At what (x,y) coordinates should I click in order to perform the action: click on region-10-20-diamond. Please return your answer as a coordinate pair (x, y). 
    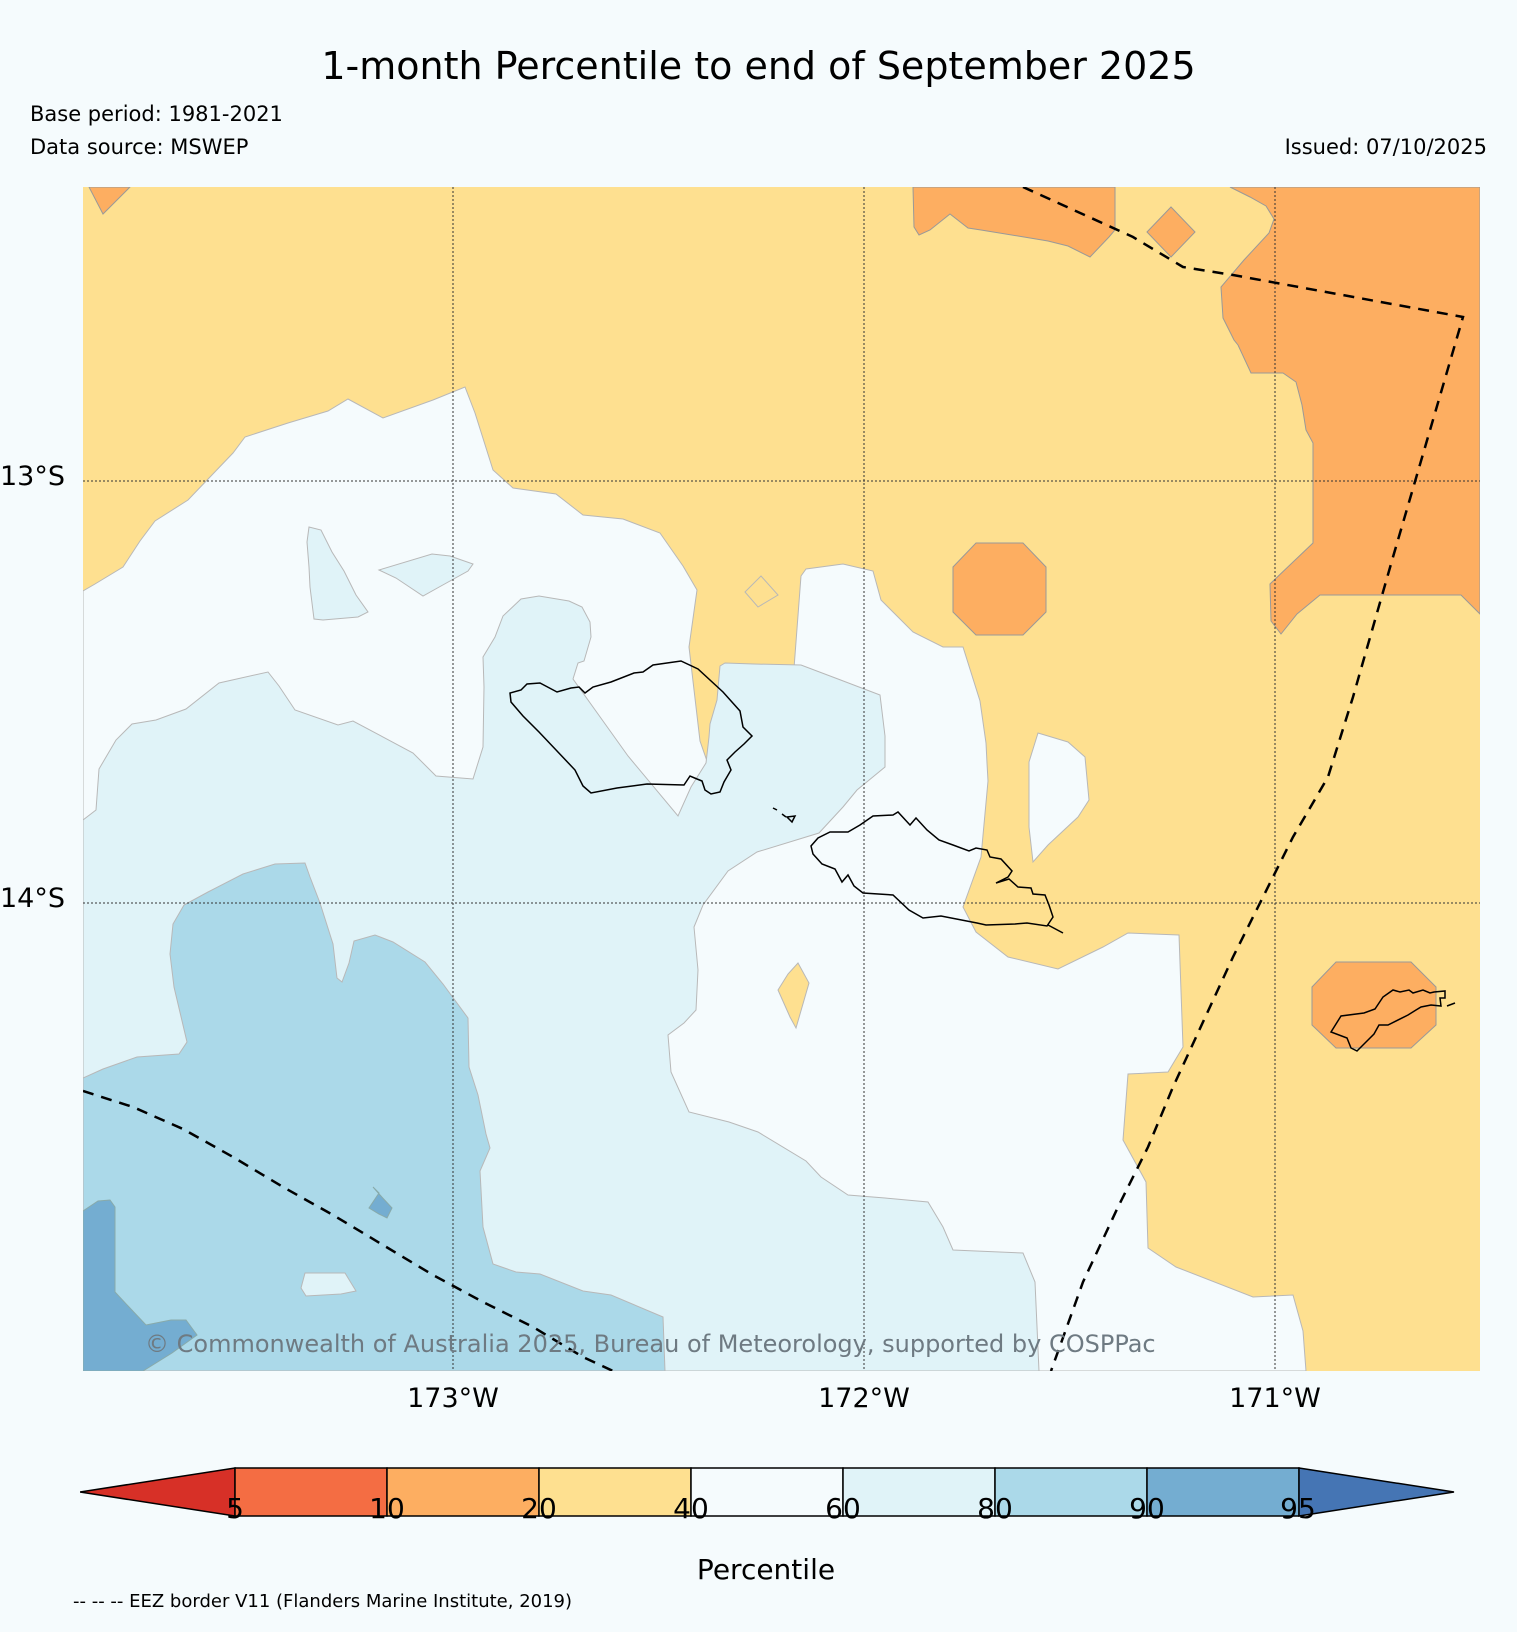
    Looking at the image, I should click on (1171, 232).